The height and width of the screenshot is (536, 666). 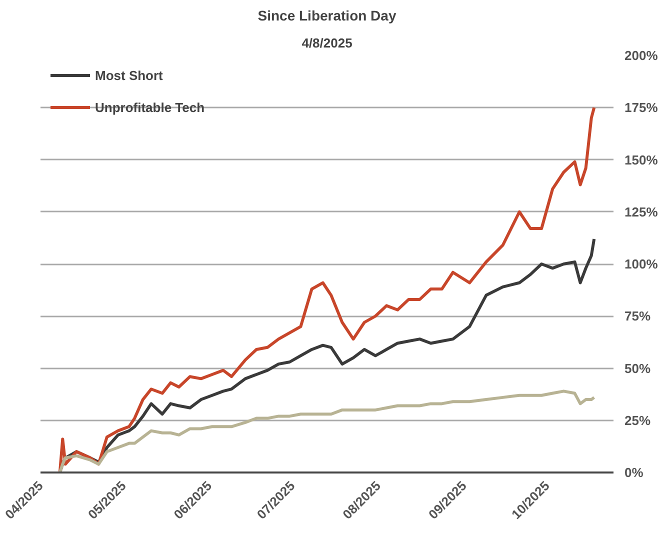 I want to click on y-tick-label: 200%, so click(x=641, y=55).